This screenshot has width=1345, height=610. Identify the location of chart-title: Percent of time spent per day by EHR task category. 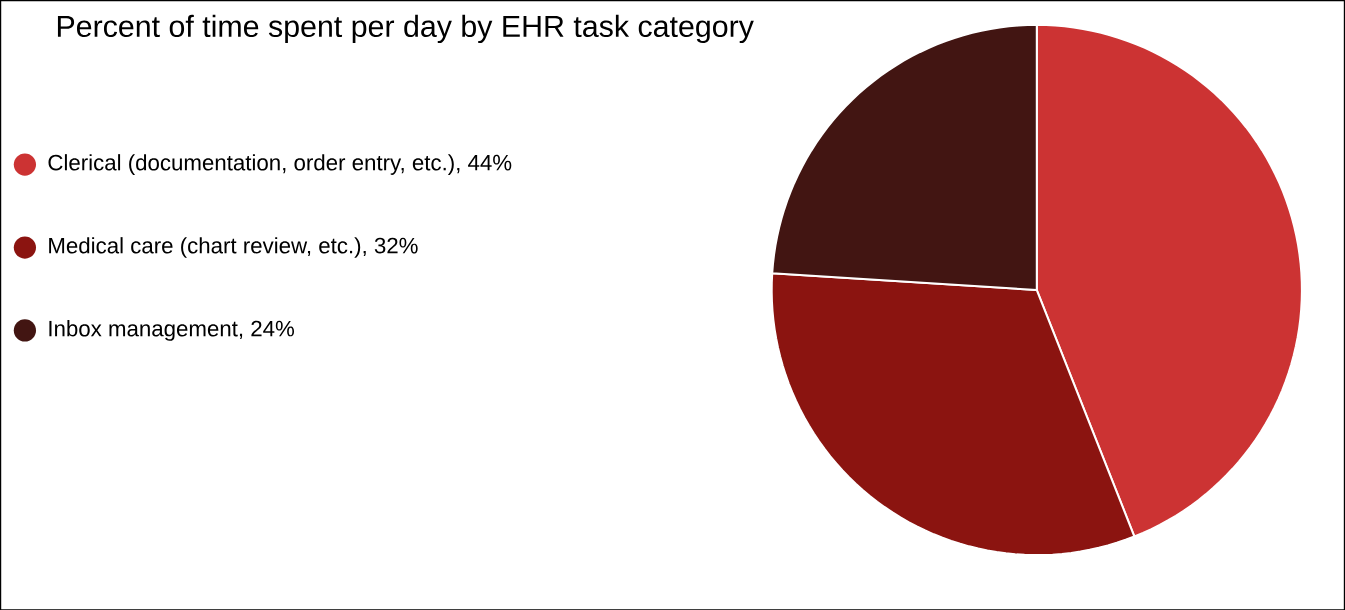
(405, 28).